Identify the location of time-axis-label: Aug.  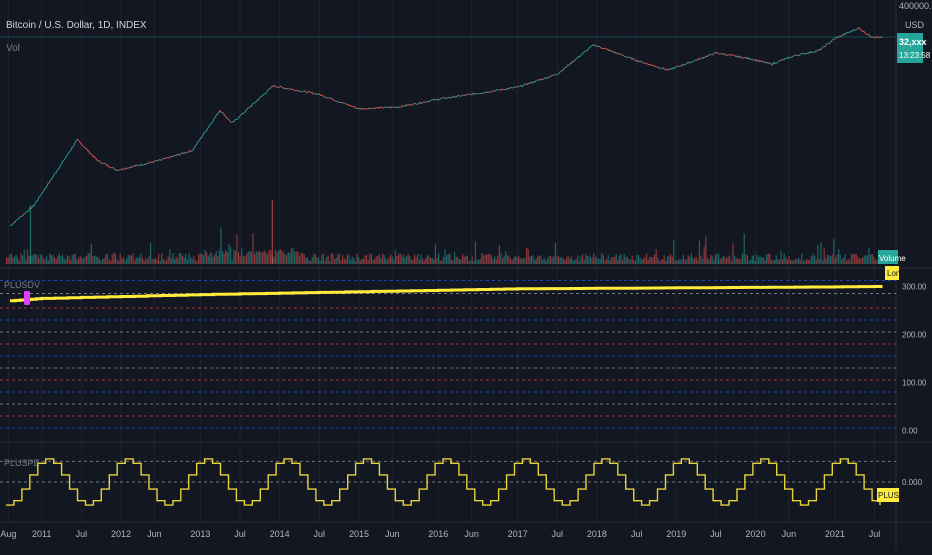
(8, 534).